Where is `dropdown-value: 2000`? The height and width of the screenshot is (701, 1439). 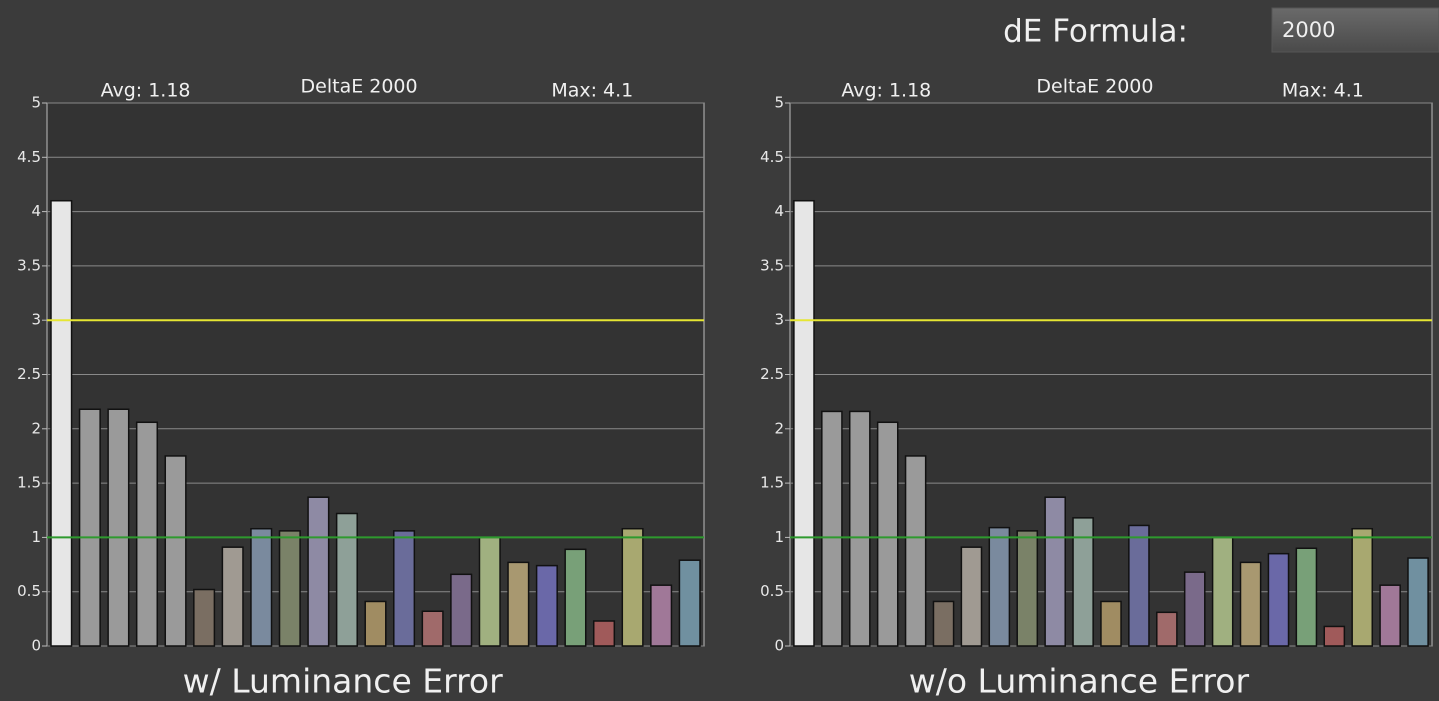 dropdown-value: 2000 is located at coordinates (1308, 30).